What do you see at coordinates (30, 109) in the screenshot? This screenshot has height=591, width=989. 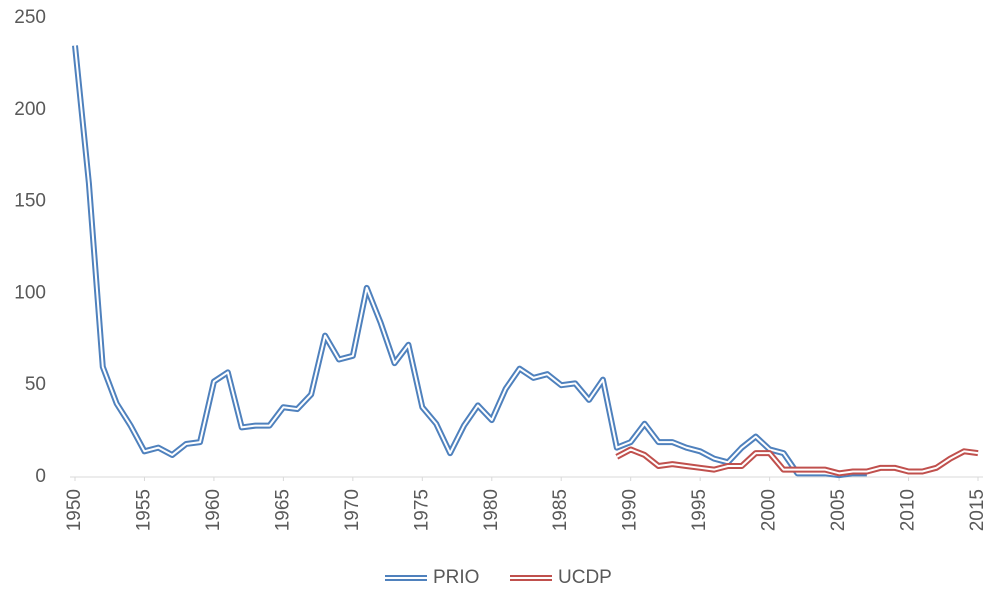 I see `y-tick-label: 200` at bounding box center [30, 109].